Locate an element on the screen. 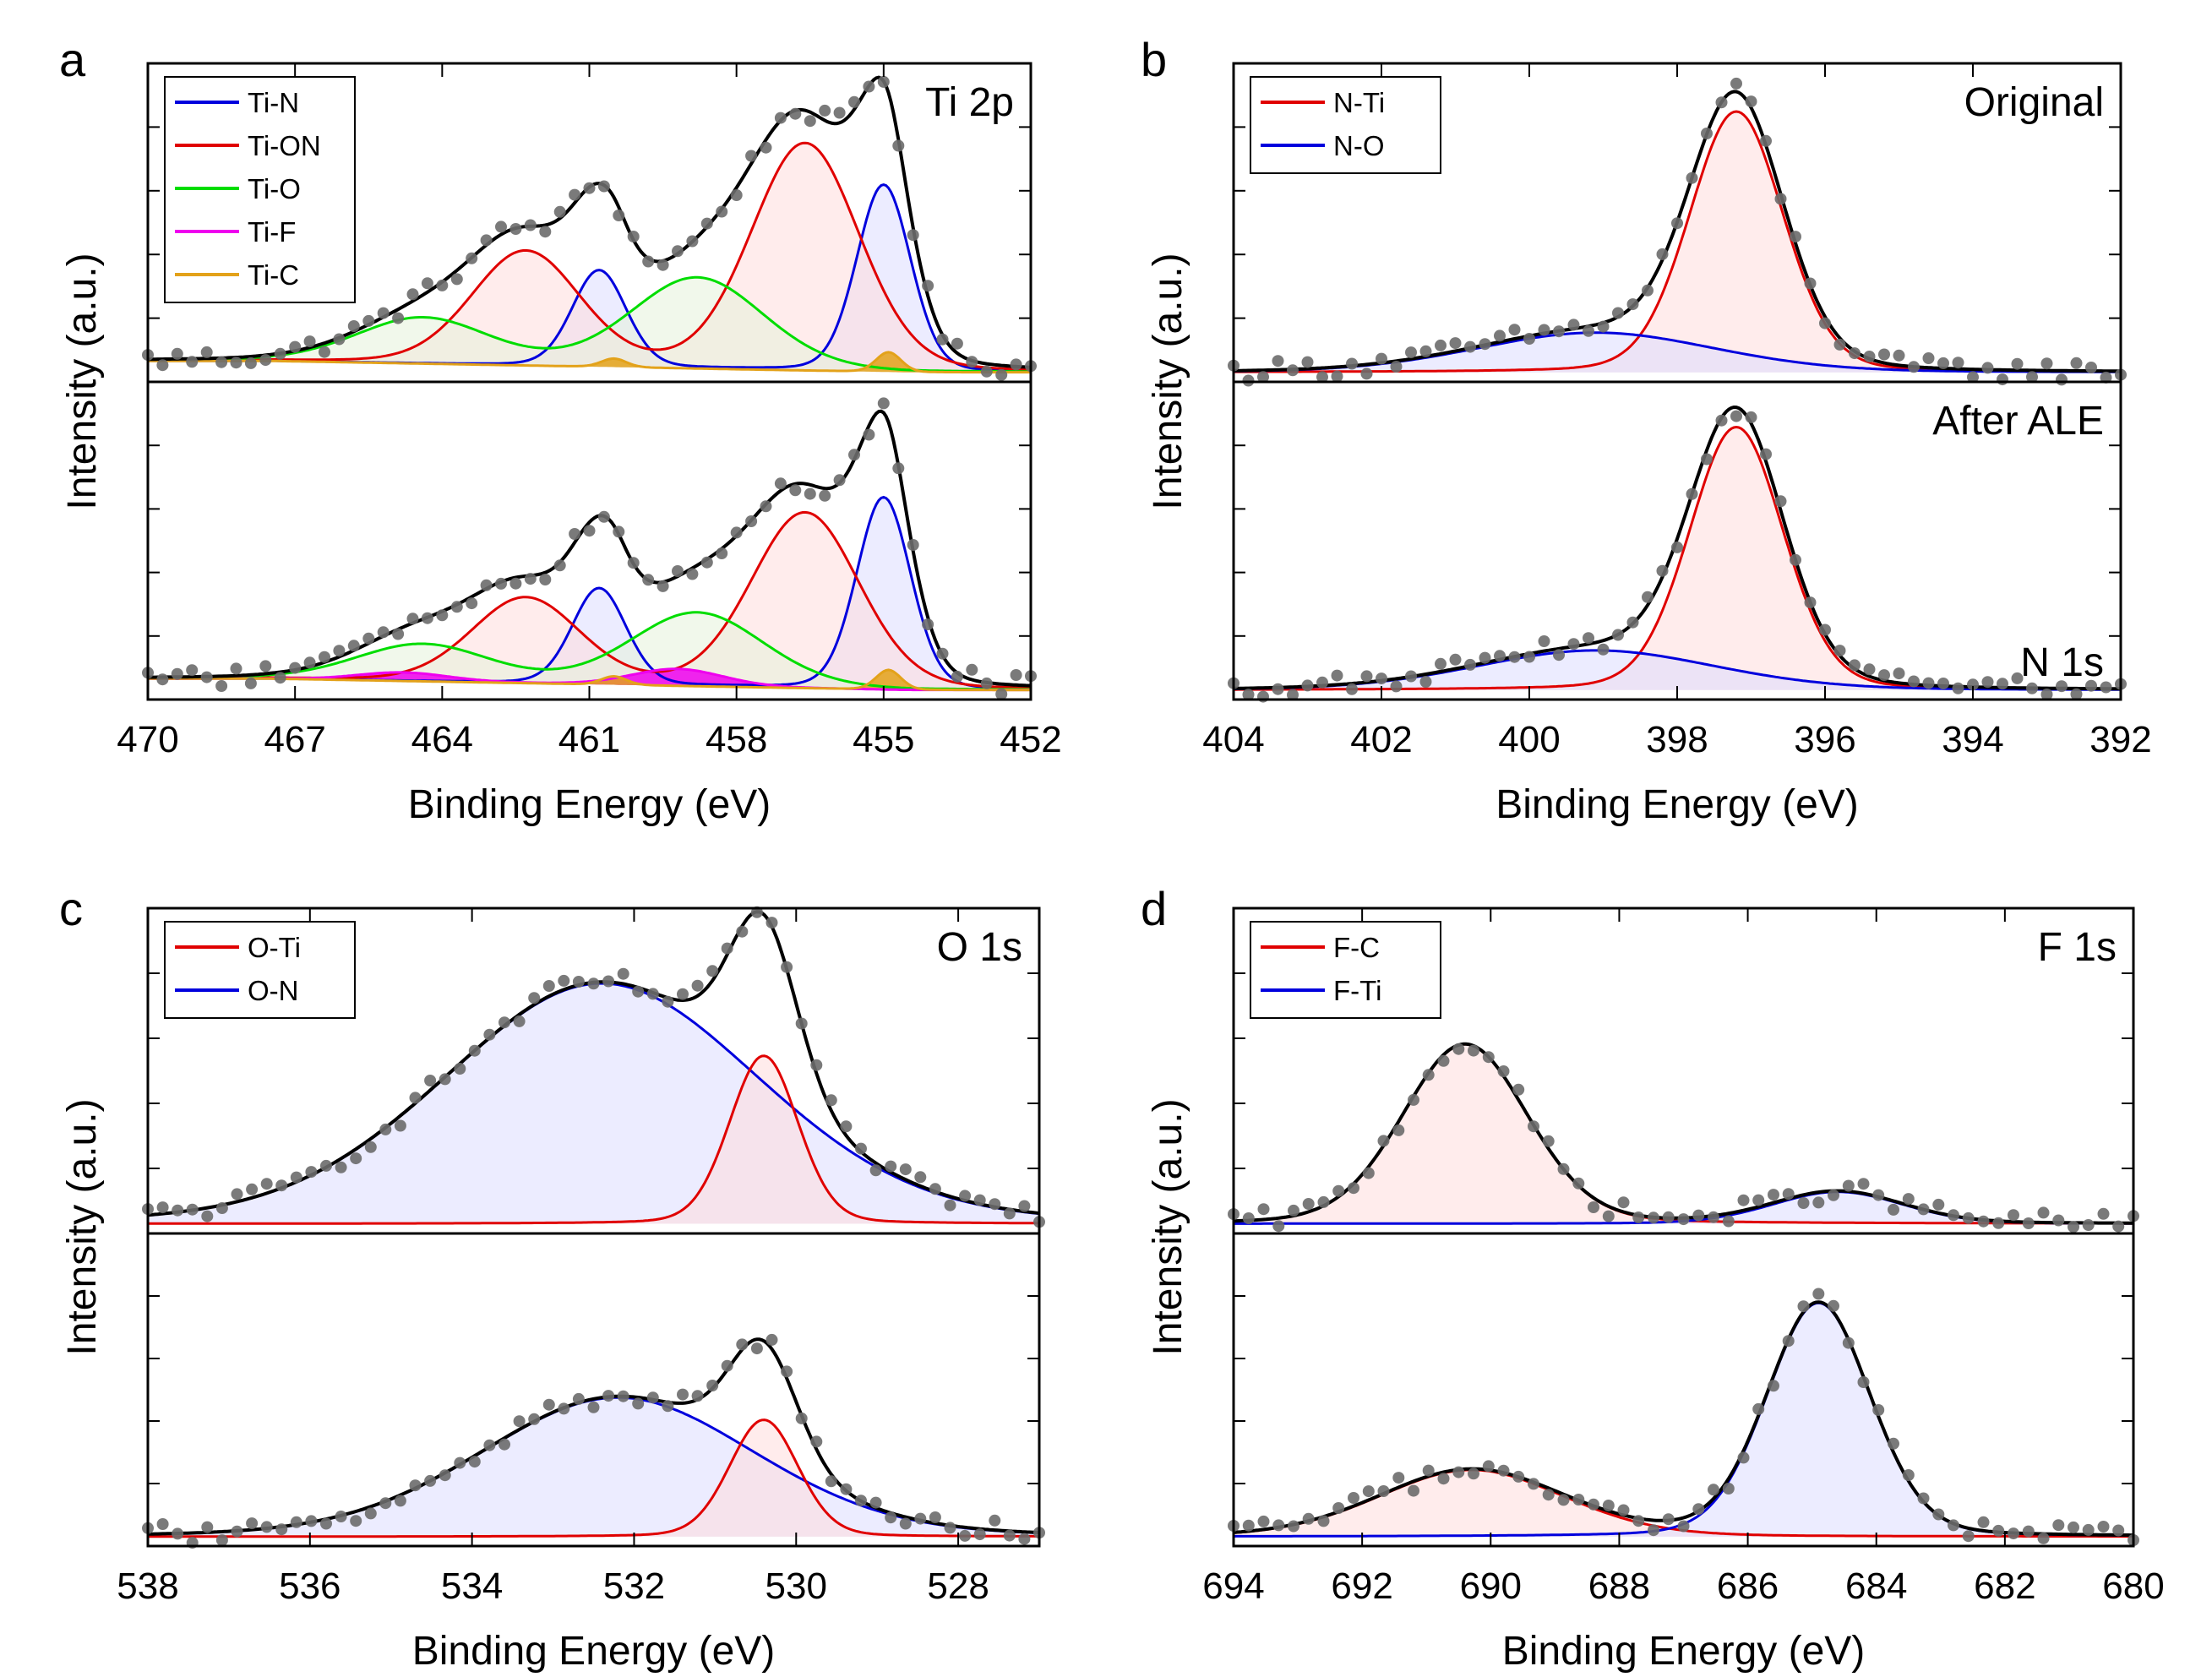  component-line-ti-c is located at coordinates (590, 680).